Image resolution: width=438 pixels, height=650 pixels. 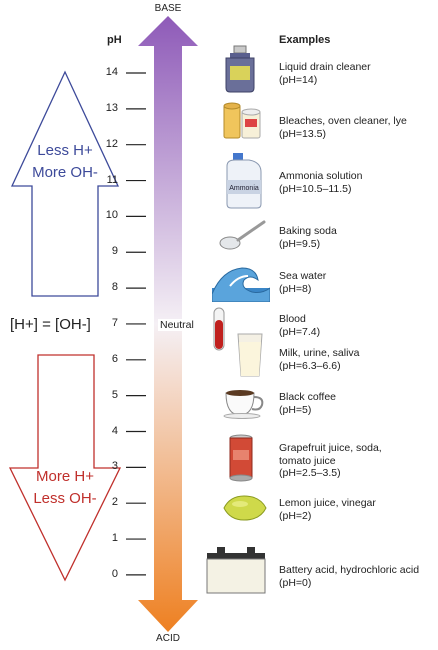 I want to click on example-item: Baking soda (pH=9.5), so click(x=308, y=237).